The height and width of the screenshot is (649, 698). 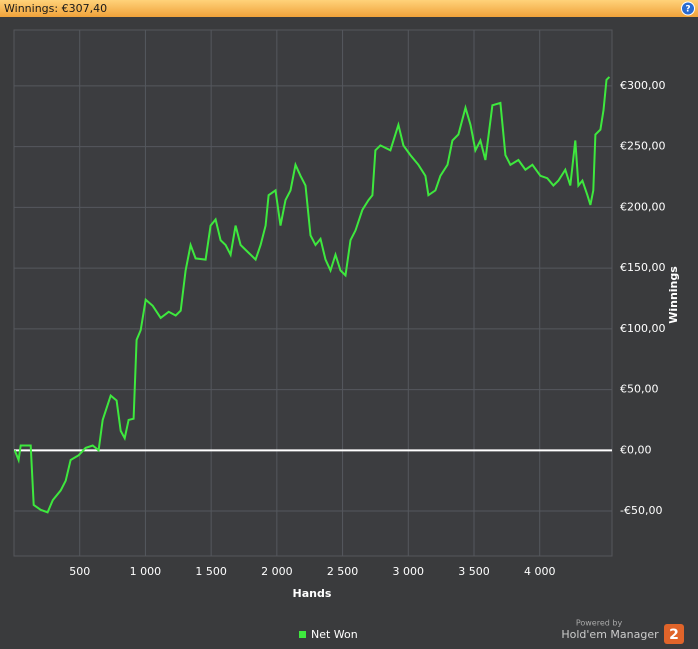 What do you see at coordinates (312, 593) in the screenshot?
I see `x-axis-label: Hands` at bounding box center [312, 593].